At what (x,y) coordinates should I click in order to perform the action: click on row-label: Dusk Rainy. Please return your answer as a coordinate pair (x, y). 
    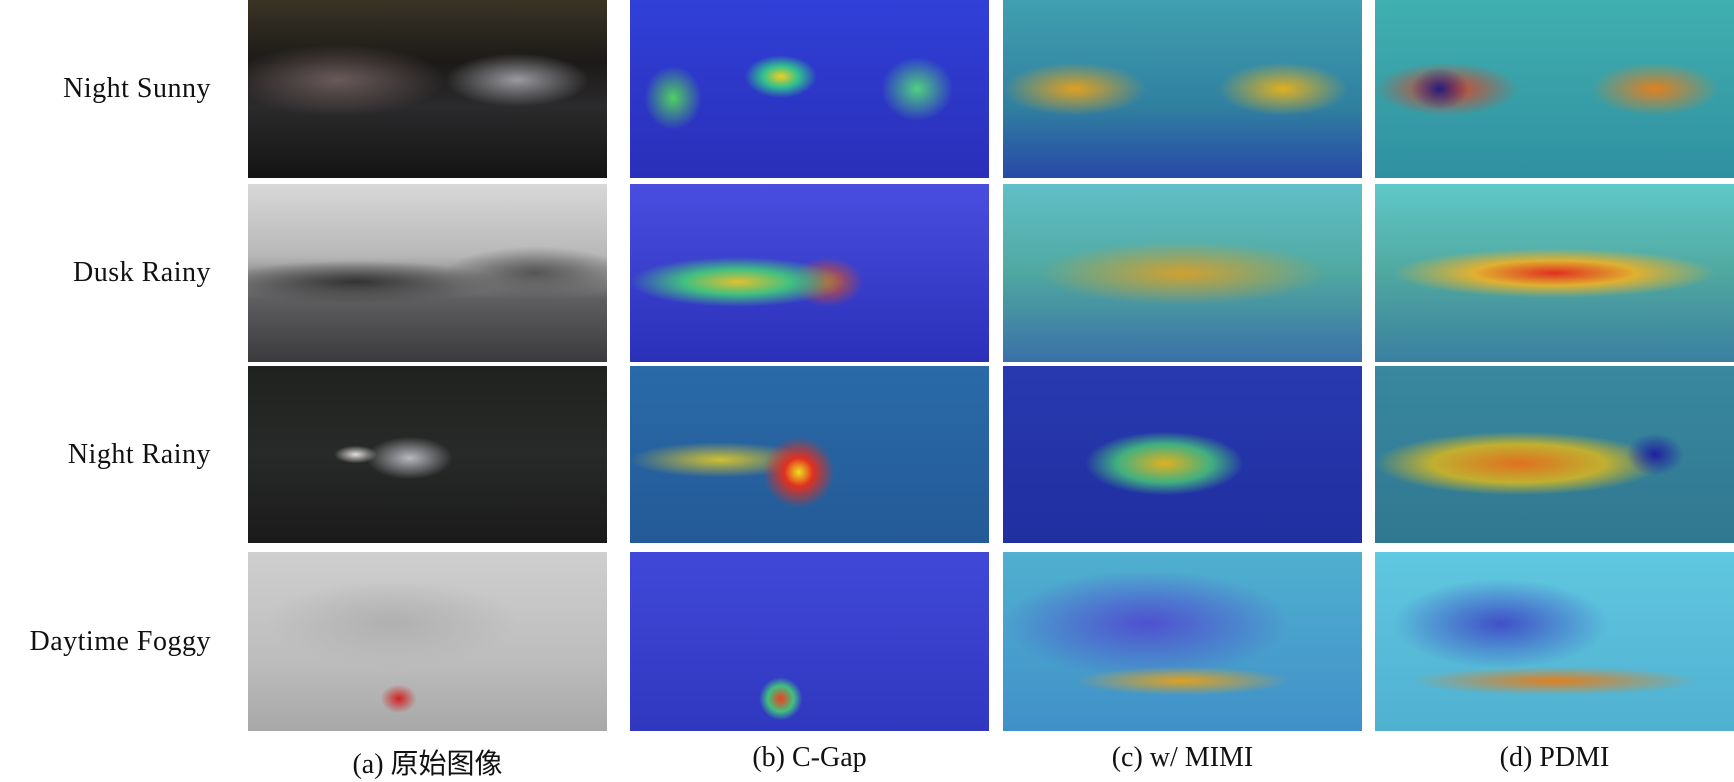
    Looking at the image, I should click on (142, 272).